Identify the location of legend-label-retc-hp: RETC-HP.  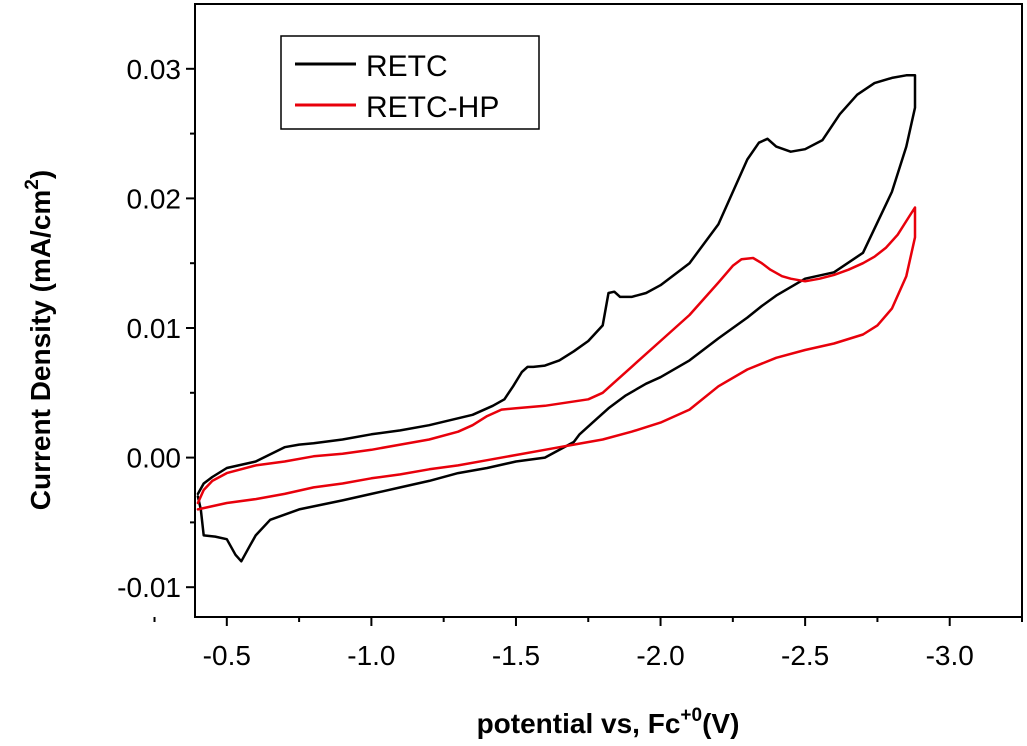
(432, 107).